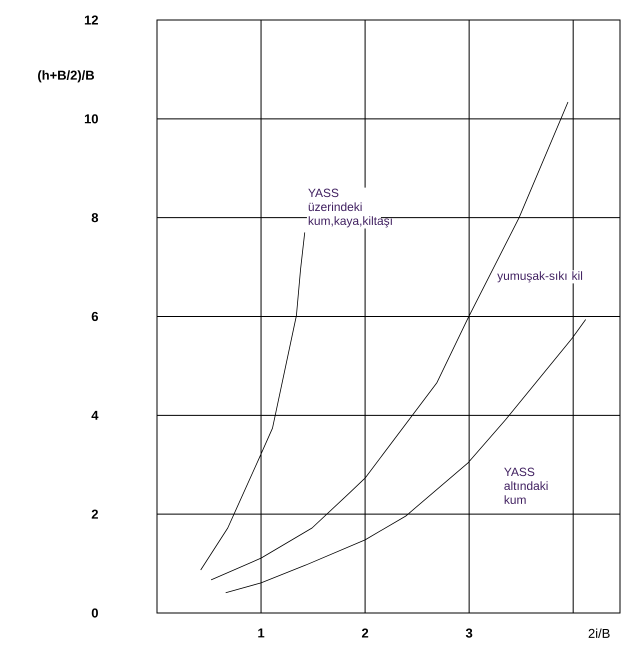  Describe the element at coordinates (599, 633) in the screenshot. I see `x-axis-title: 2i/B` at that location.